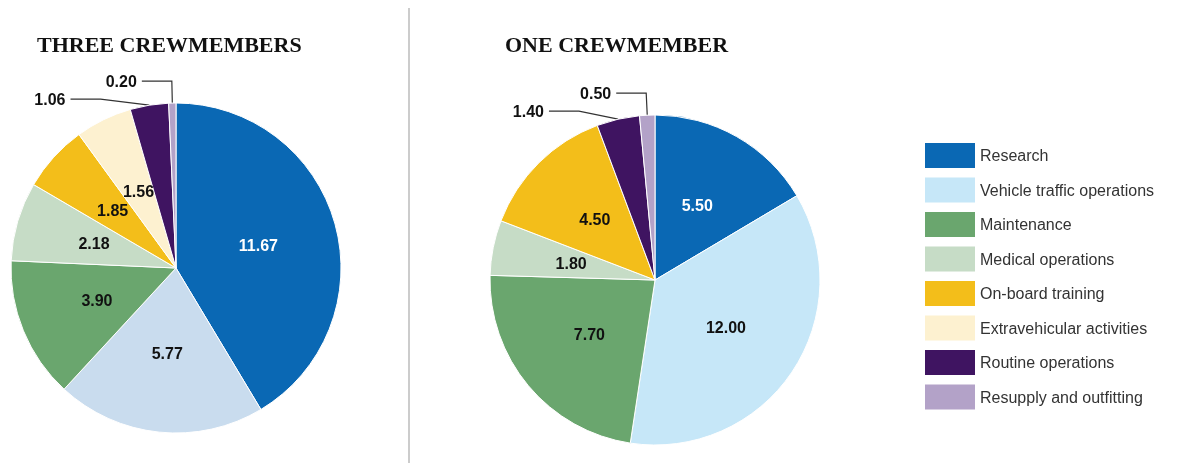 The width and height of the screenshot is (1204, 463). What do you see at coordinates (528, 111) in the screenshot?
I see `data-label: 1.40` at bounding box center [528, 111].